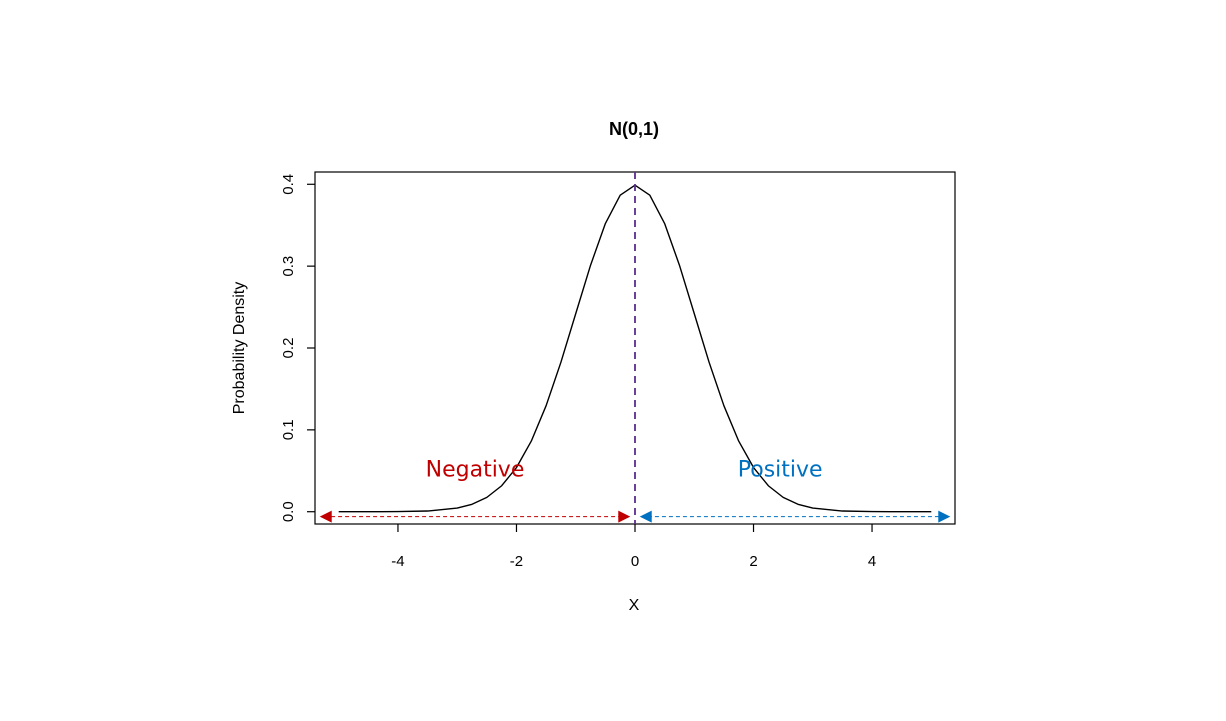 This screenshot has height=721, width=1226. Describe the element at coordinates (397, 561) in the screenshot. I see `x-tick-label: -4` at that location.